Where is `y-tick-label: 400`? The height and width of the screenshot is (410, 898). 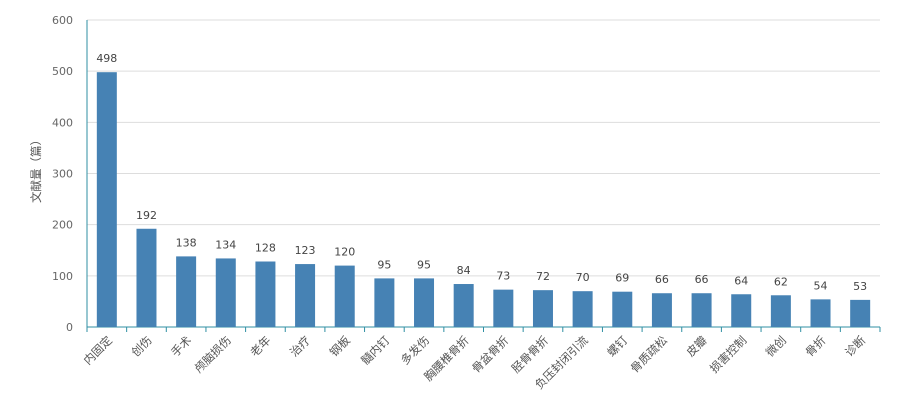 y-tick-label: 400 is located at coordinates (62, 122).